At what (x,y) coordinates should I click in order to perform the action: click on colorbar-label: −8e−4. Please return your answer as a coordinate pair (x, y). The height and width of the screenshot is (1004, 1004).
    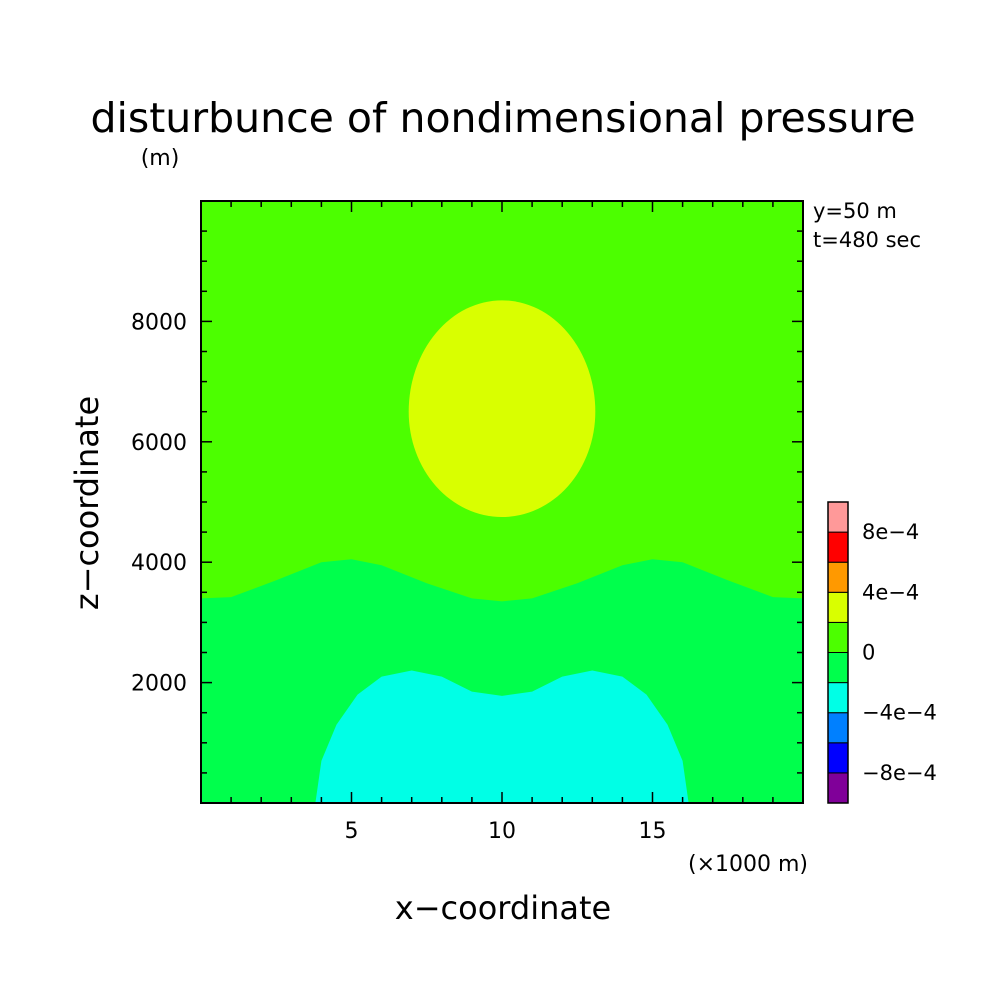
    Looking at the image, I should click on (899, 773).